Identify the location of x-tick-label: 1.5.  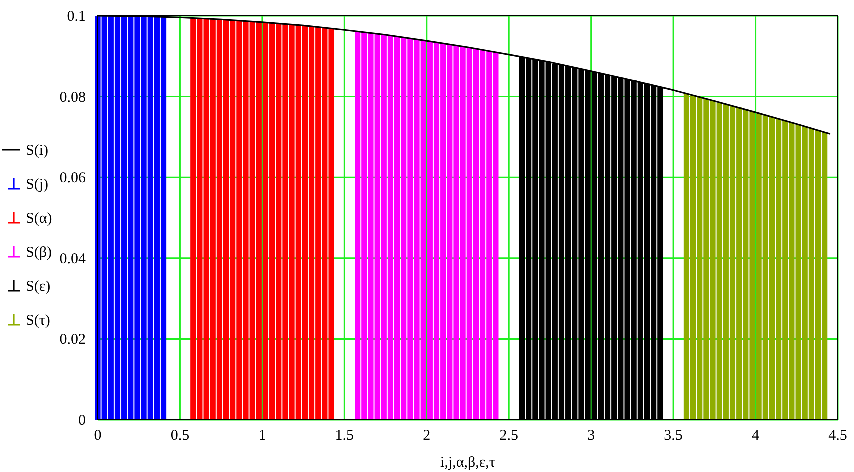
(344, 436).